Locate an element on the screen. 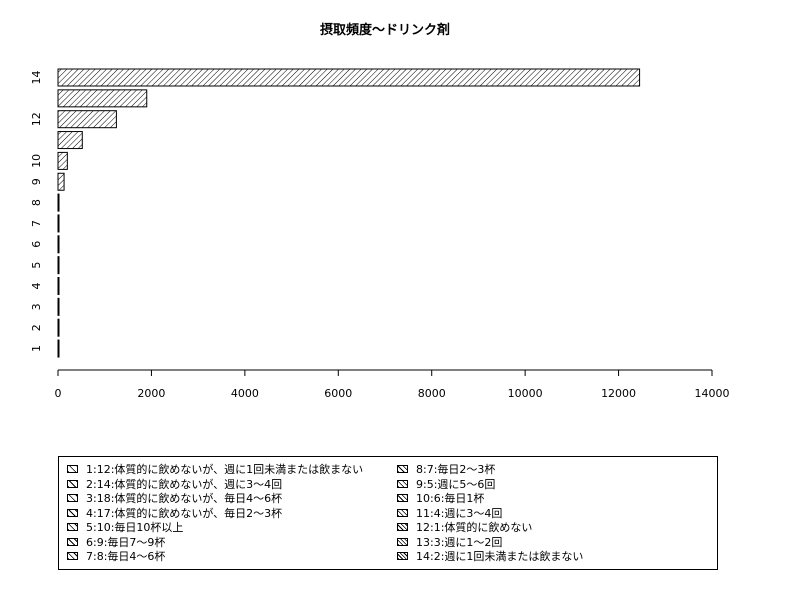 Image resolution: width=800 pixels, height=600 pixels. legend-item: 10:6:毎日1杯 is located at coordinates (490, 498).